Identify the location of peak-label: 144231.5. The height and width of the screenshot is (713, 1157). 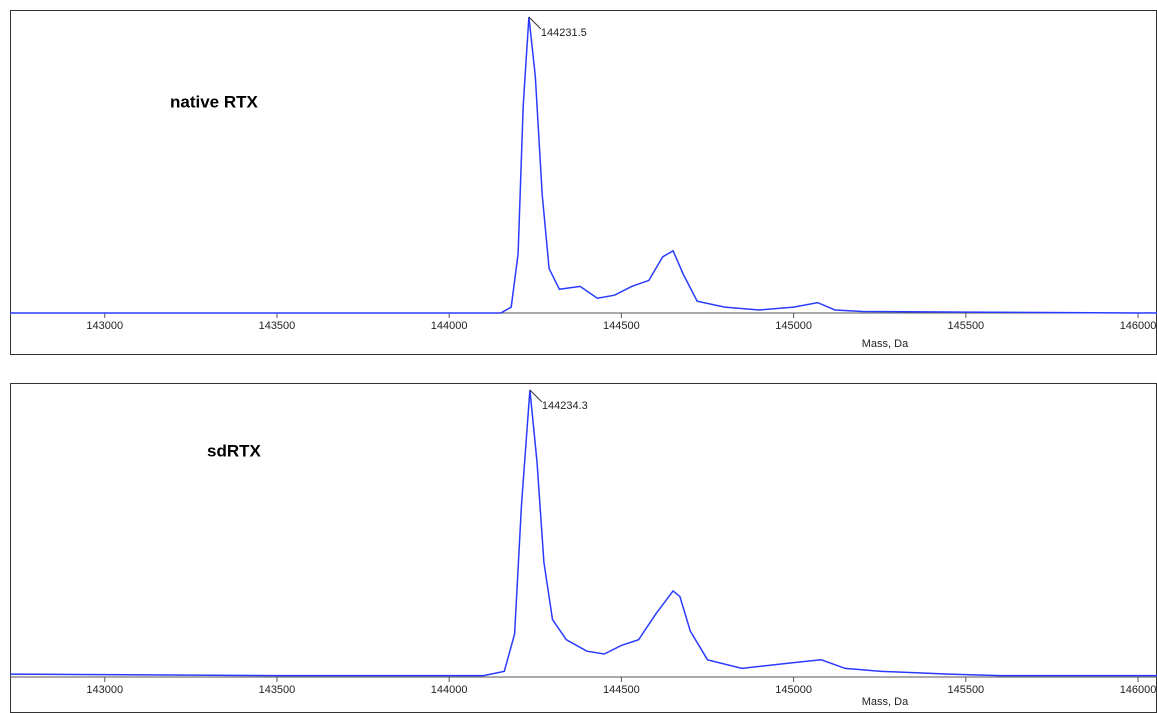
(564, 33).